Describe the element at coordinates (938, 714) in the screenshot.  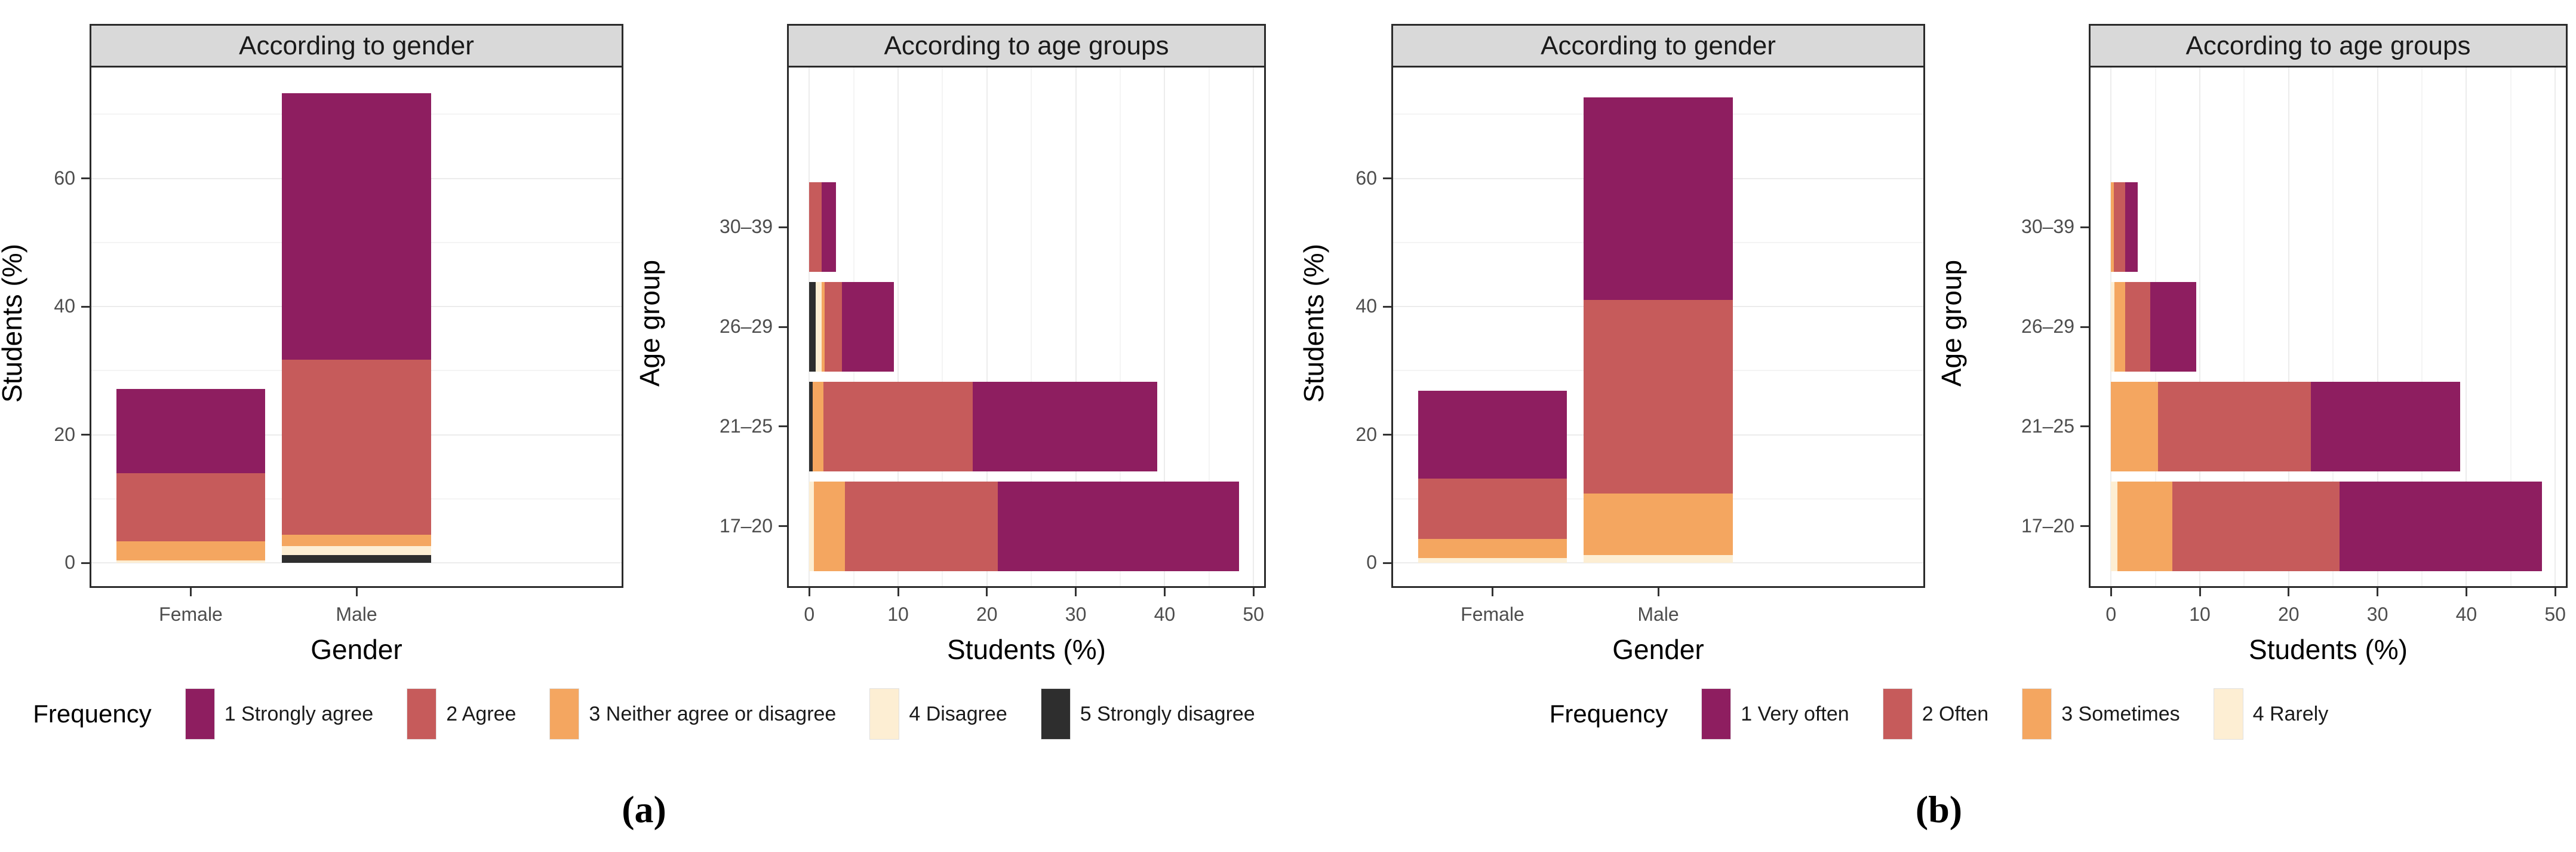
I see `legend-item: 4 Disagree` at that location.